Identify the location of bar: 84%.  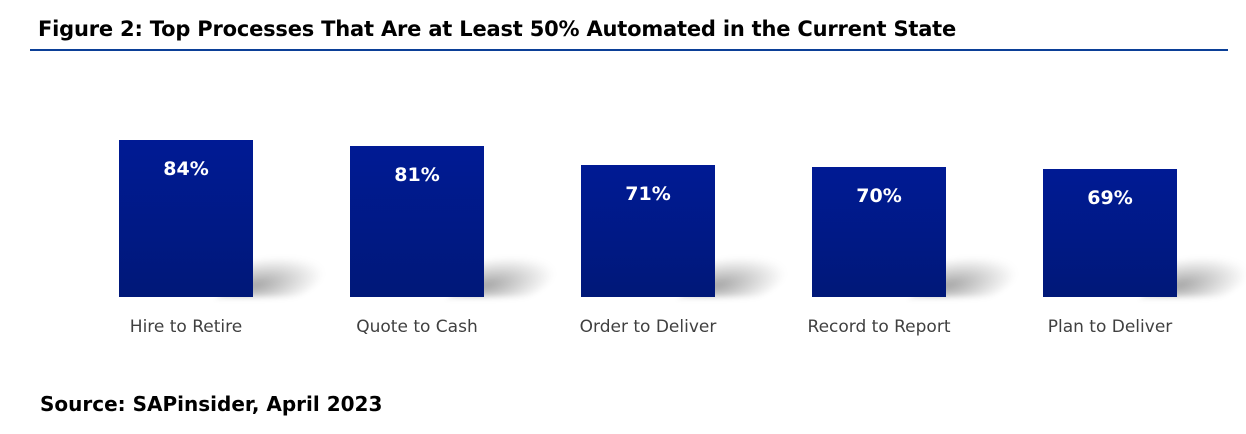
(186, 218).